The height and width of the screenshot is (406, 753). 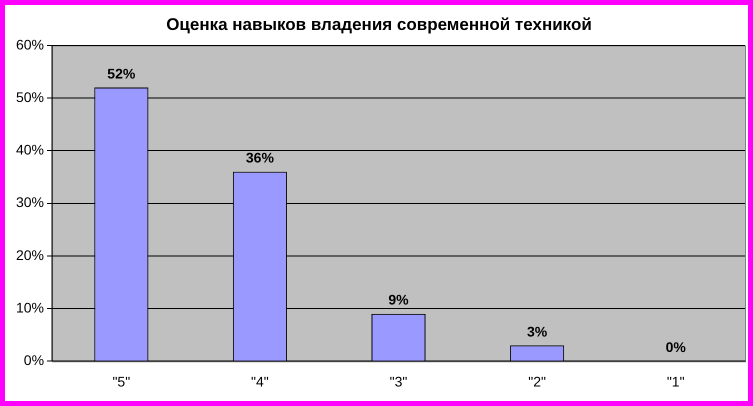 I want to click on x-tick-label: "4", so click(x=260, y=381).